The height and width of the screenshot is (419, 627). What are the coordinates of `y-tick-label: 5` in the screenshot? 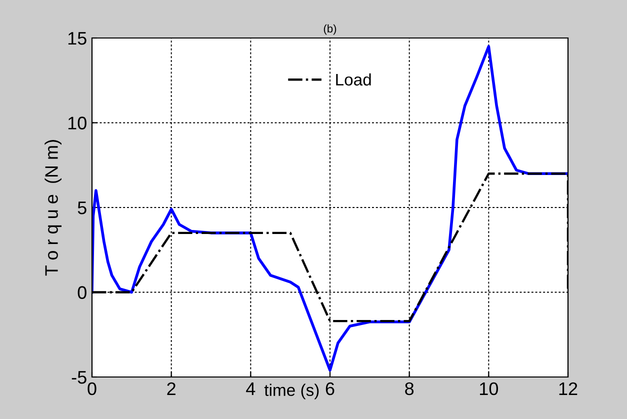 It's located at (82, 208).